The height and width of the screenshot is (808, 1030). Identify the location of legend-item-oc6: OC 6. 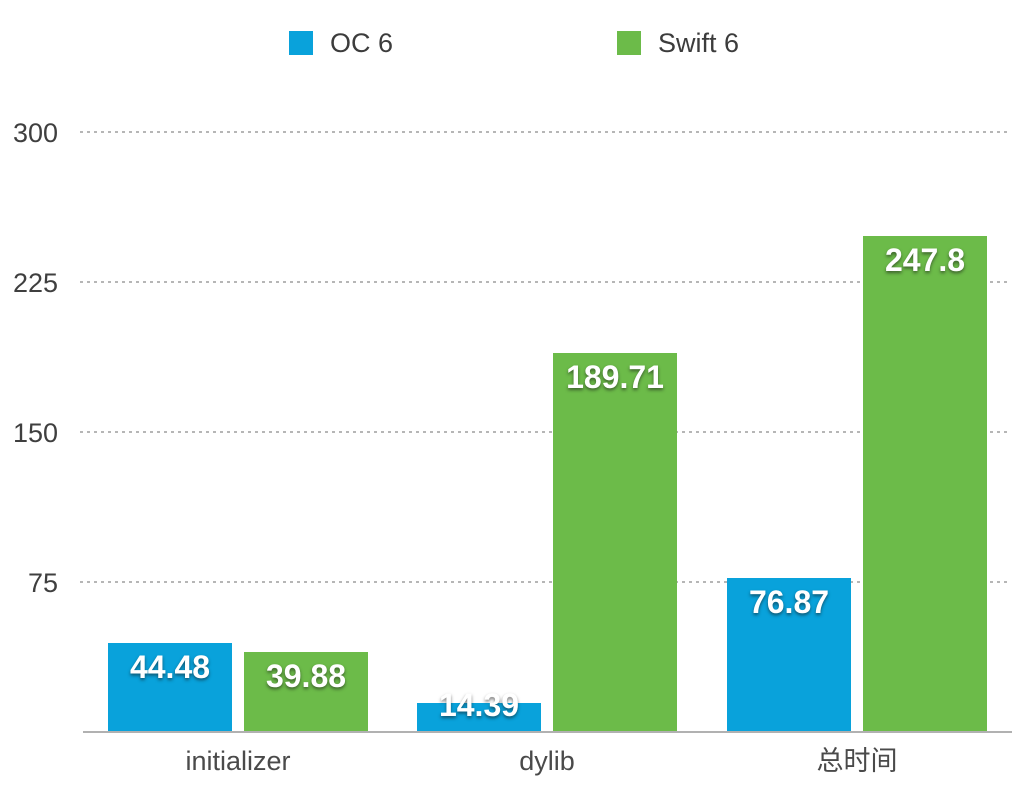
(341, 43).